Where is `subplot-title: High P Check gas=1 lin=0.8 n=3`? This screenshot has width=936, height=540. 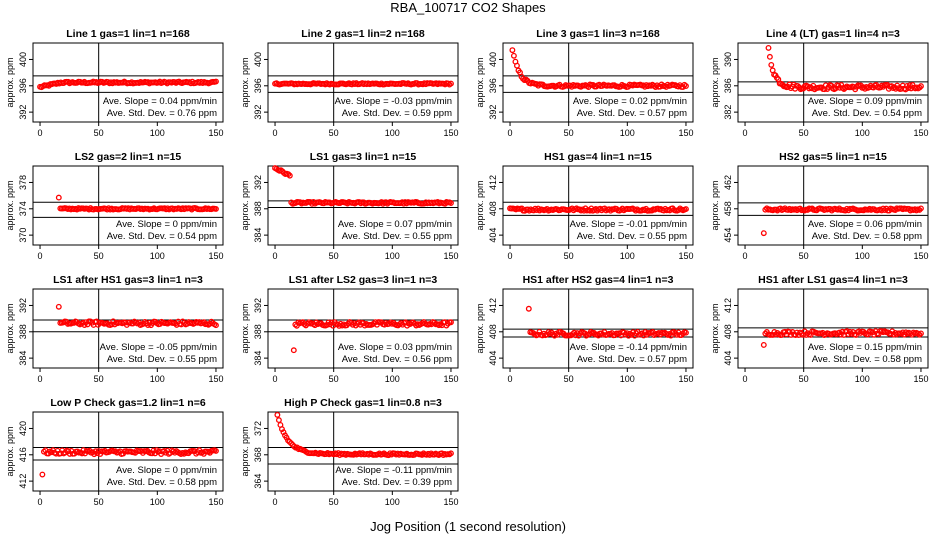
subplot-title: High P Check gas=1 lin=0.8 n=3 is located at coordinates (363, 403).